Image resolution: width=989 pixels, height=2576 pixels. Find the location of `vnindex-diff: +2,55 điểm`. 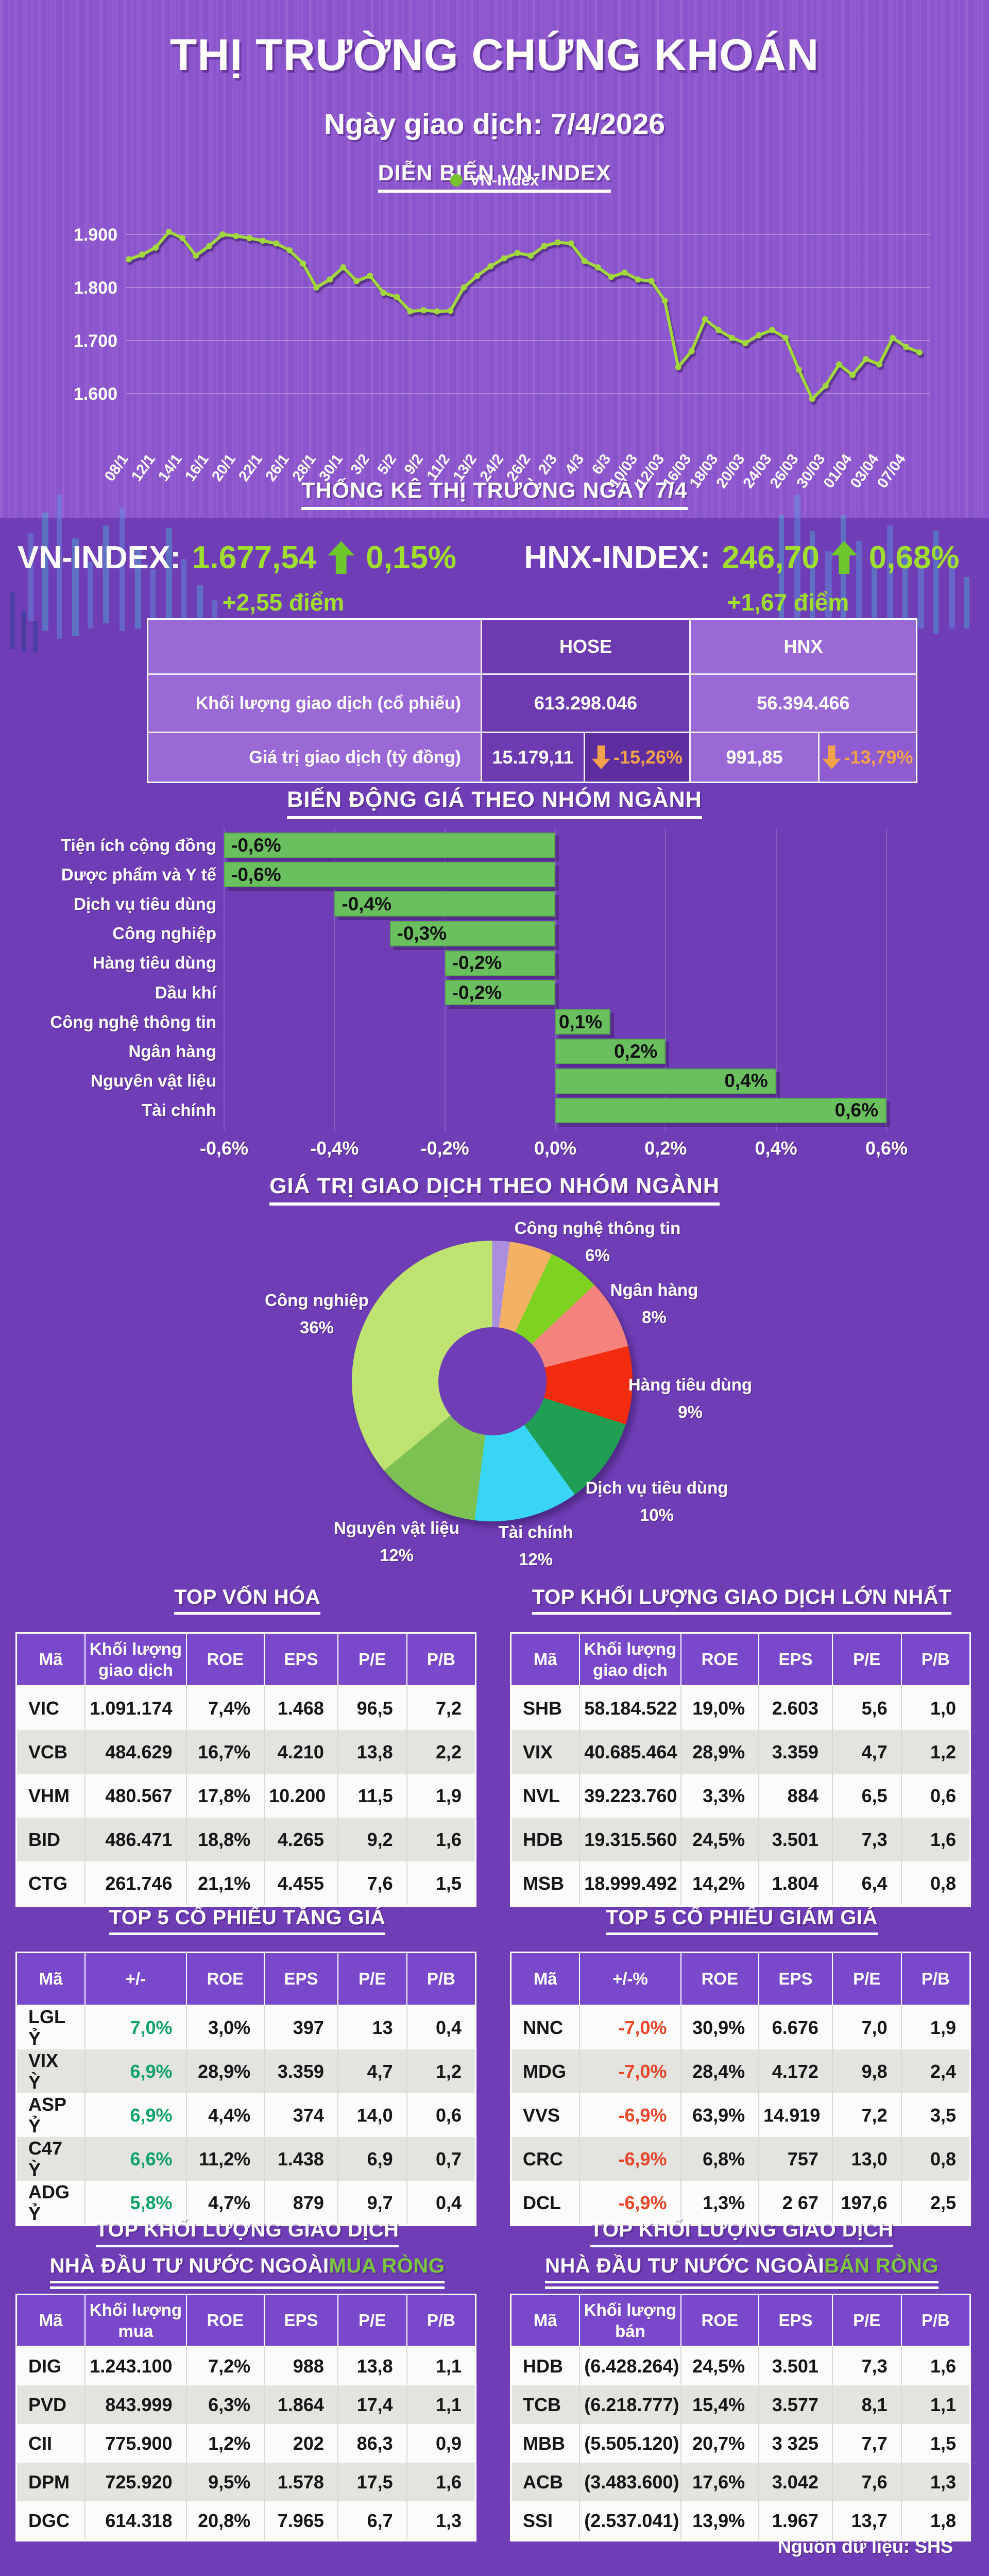

vnindex-diff: +2,55 điểm is located at coordinates (284, 602).